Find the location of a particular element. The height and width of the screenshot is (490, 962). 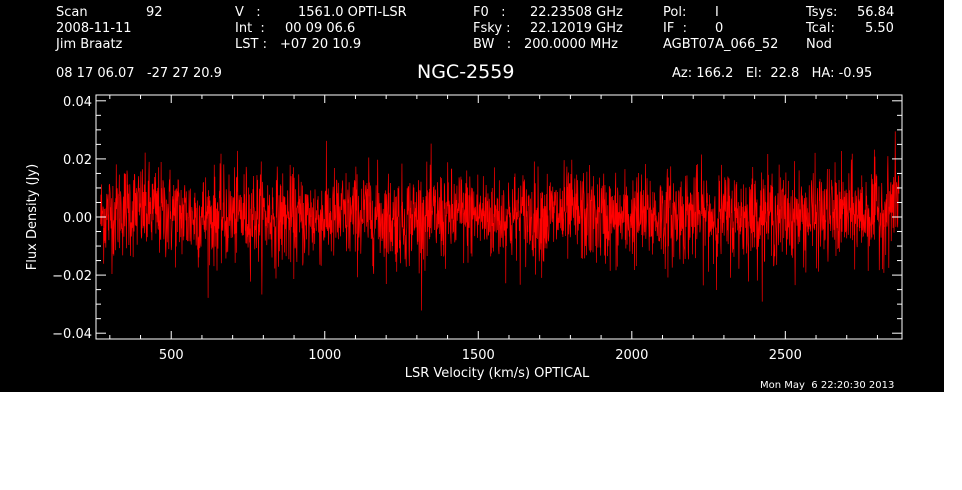

pol-value: I is located at coordinates (717, 12).